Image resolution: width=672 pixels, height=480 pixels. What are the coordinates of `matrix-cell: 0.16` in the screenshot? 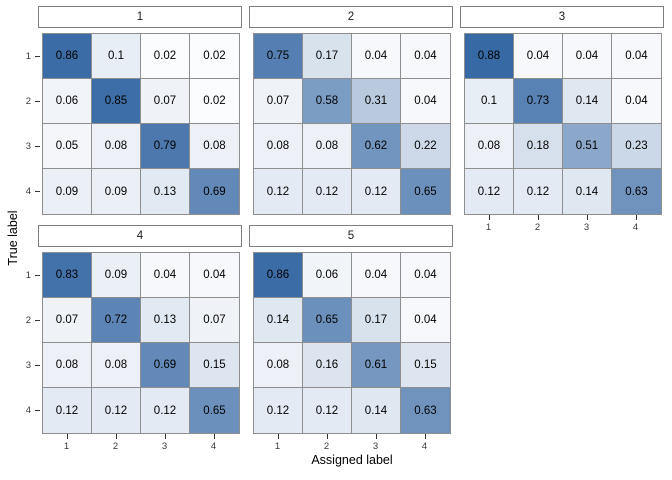 It's located at (327, 365).